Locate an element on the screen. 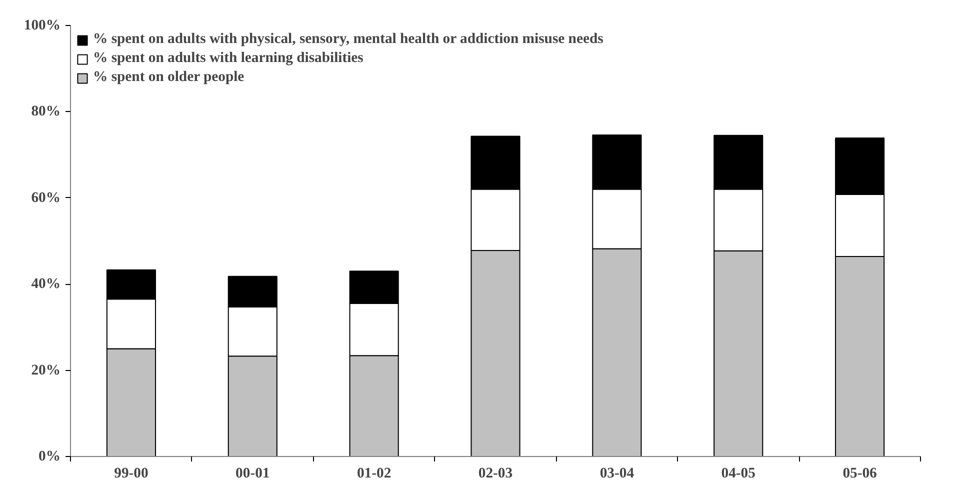 The image size is (954, 484). x-tick-label: 99-00 is located at coordinates (131, 474).